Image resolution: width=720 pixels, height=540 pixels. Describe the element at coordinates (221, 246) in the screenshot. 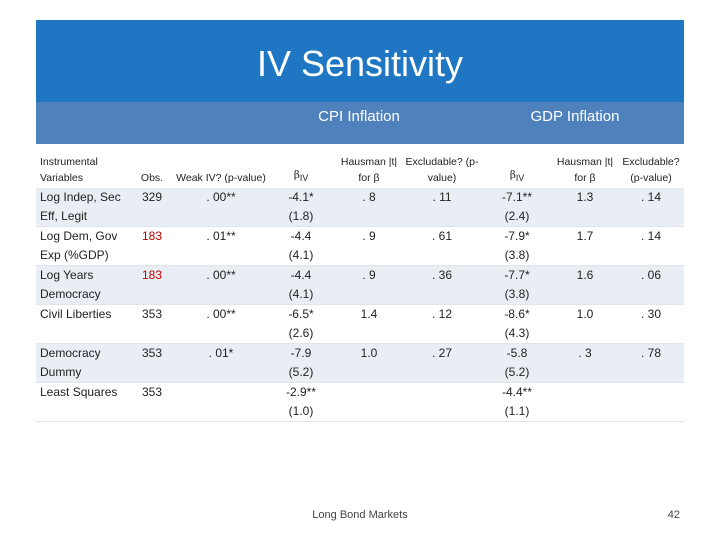

I see `weak-iv-cell: . 01**` at that location.